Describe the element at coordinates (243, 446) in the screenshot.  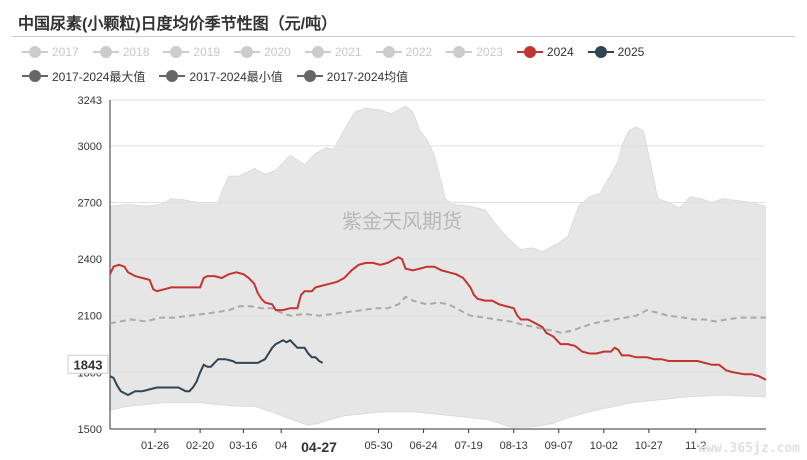
I see `x-tick-label-03-16: 03-16` at that location.